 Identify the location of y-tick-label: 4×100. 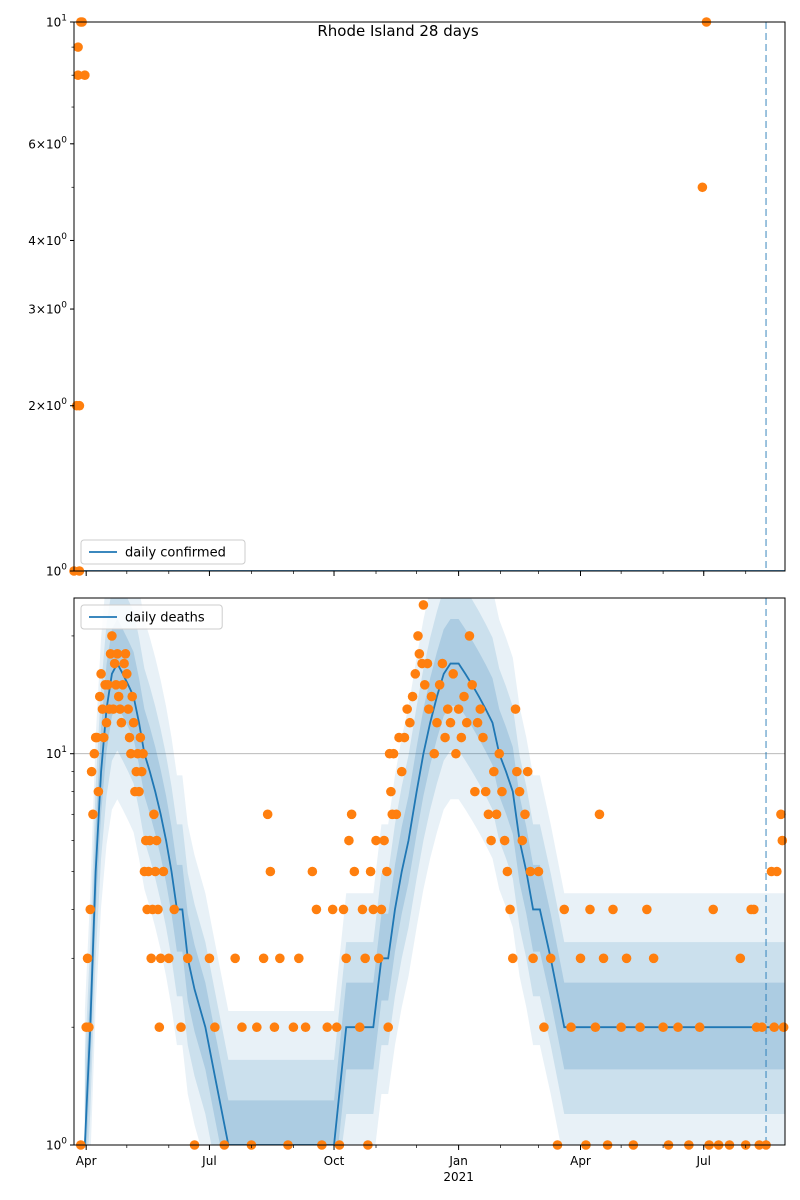
(47, 240).